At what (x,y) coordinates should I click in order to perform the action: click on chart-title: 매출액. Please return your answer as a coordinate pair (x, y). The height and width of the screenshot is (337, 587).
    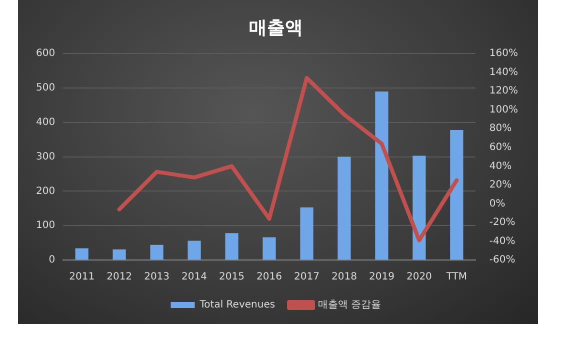
    Looking at the image, I should click on (276, 27).